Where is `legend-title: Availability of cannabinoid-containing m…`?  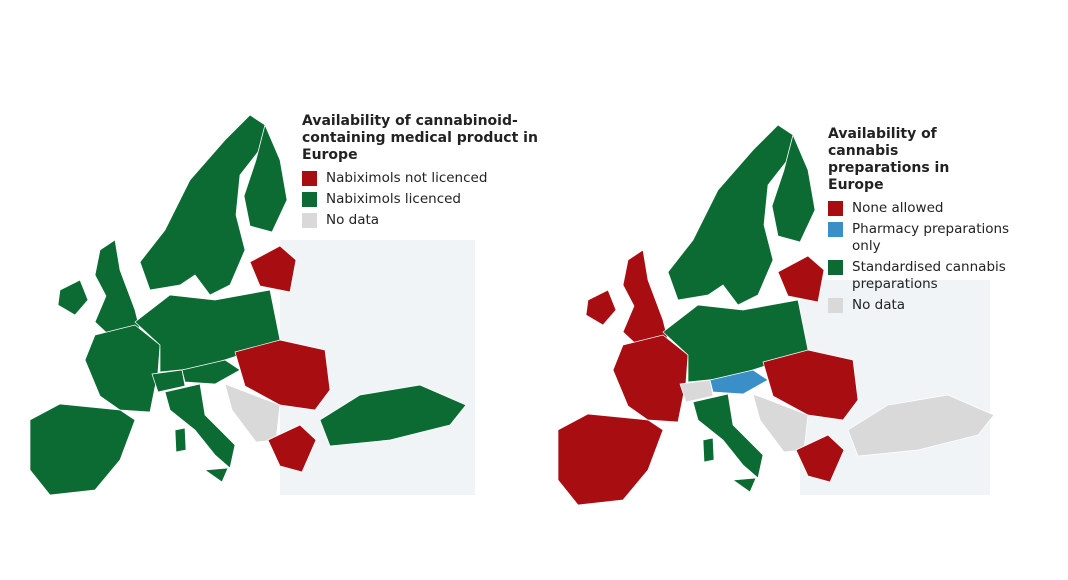 legend-title: Availability of cannabinoid-containing m… is located at coordinates (420, 138).